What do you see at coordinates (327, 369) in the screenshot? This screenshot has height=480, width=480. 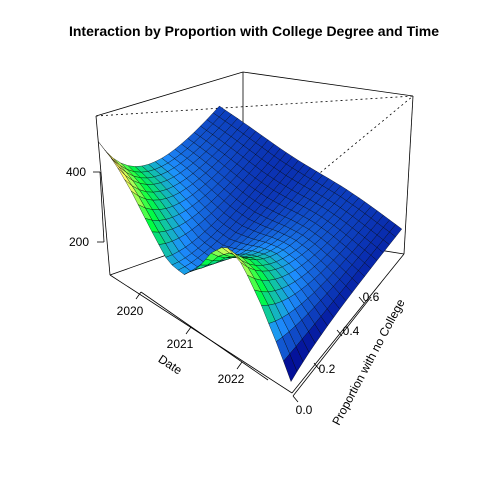 I see `y-tick-label: 0.2` at bounding box center [327, 369].